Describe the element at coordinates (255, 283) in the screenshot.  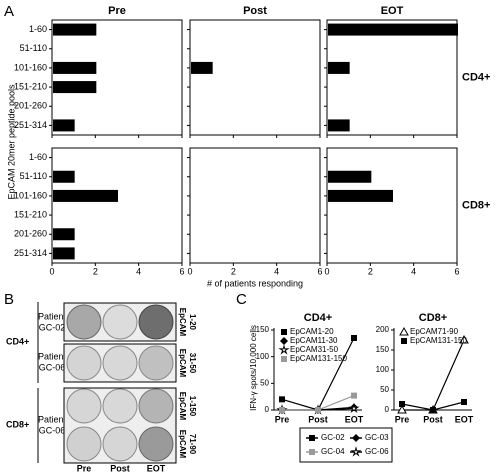
I see `x-axis-label: # of patients responding` at that location.